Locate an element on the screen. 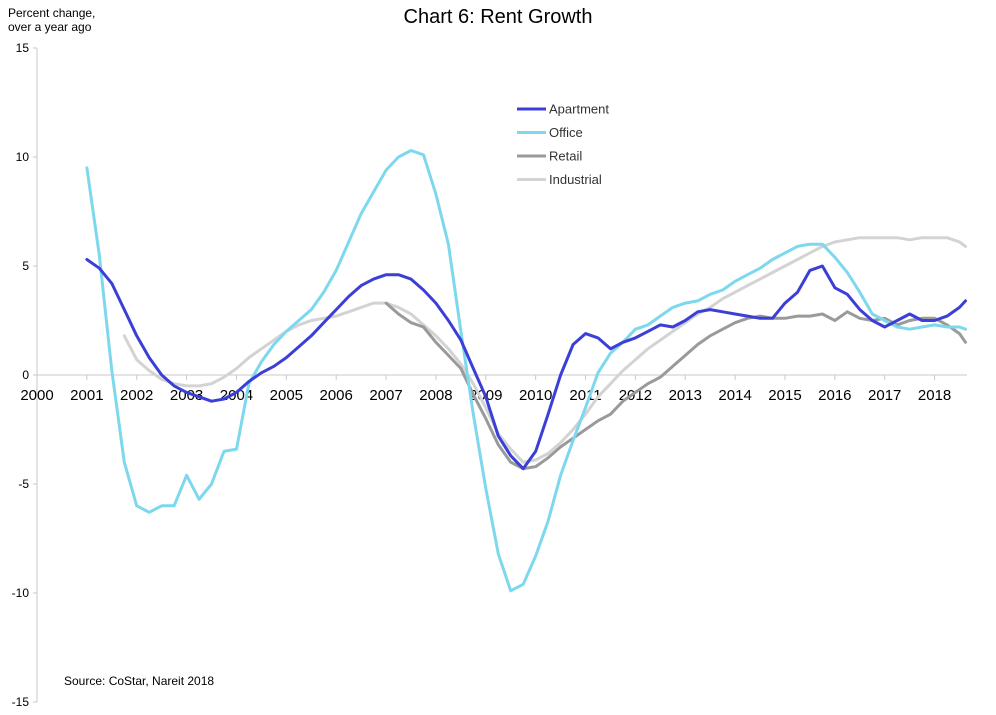  legend-label-retail: Retail is located at coordinates (565, 156).